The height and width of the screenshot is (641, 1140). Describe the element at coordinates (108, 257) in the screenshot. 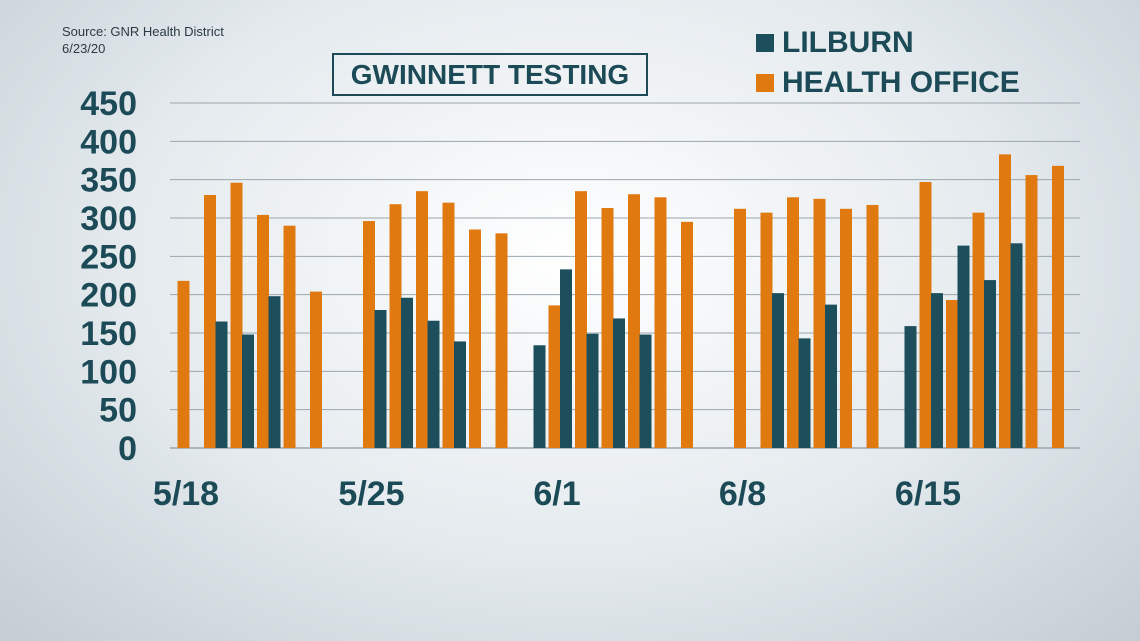

I see `y-tick-label: 250` at that location.